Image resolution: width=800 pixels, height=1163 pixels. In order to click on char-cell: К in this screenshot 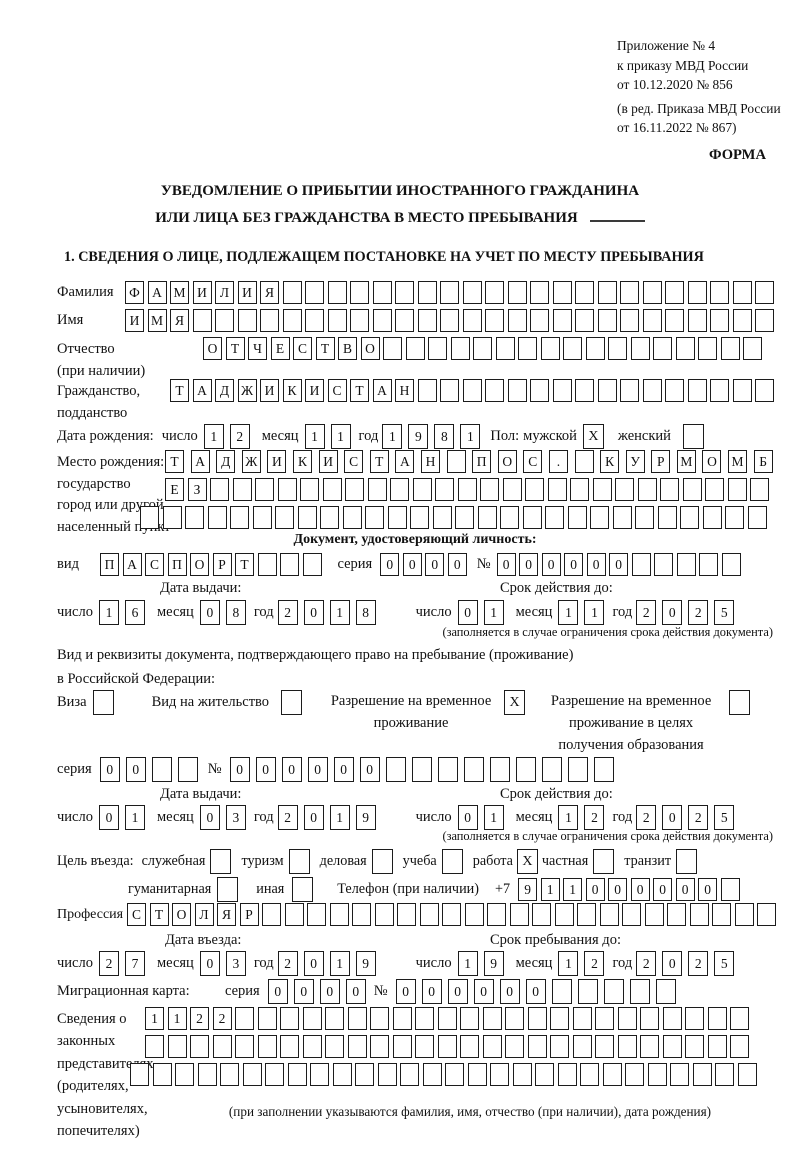, I will do `click(292, 390)`.